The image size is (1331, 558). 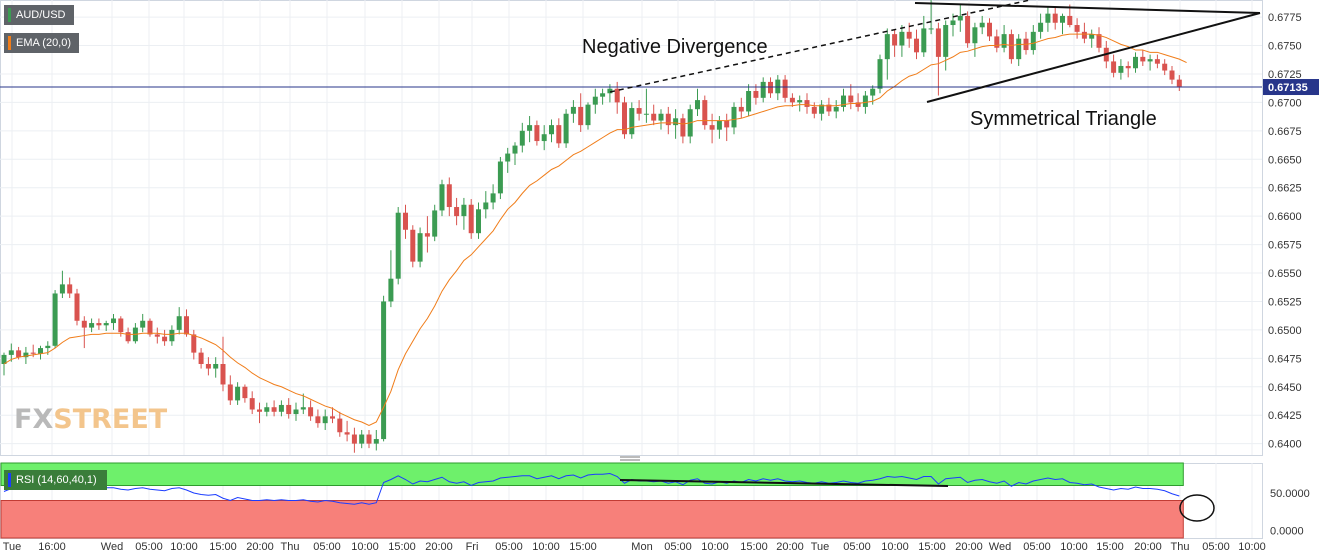 I want to click on price-tick-label: 0.6725, so click(x=1285, y=75).